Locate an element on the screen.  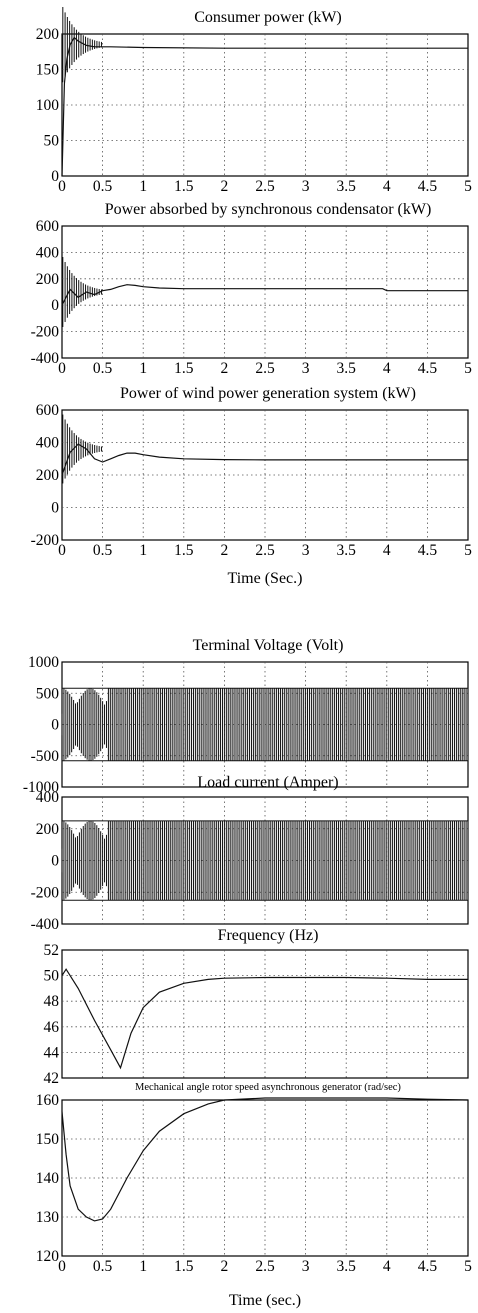
y-tick-label: 42 is located at coordinates (52, 1078).